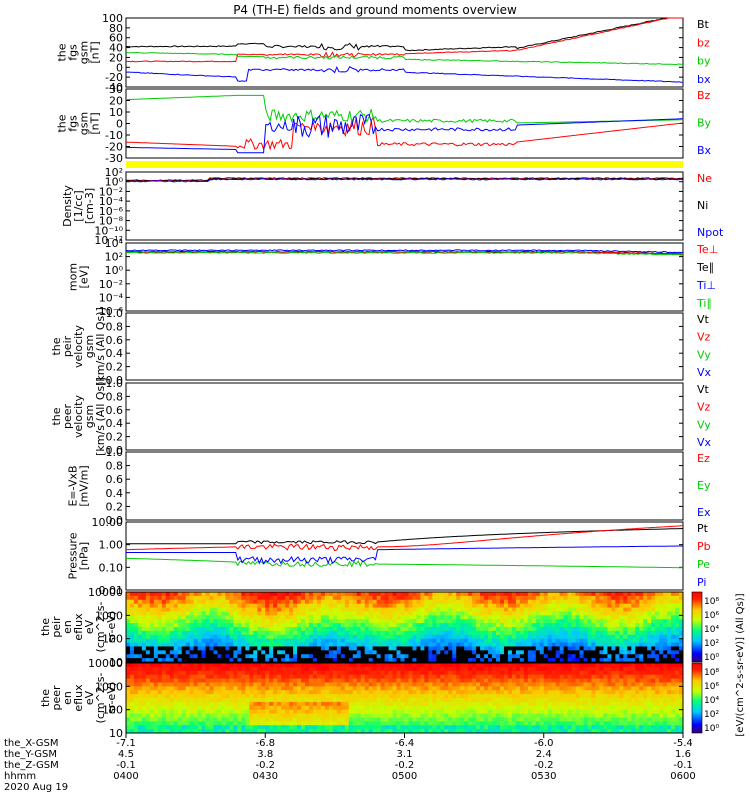 The height and width of the screenshot is (800, 750). What do you see at coordinates (265, 754) in the screenshot?
I see `x-row-value: 3.8` at bounding box center [265, 754].